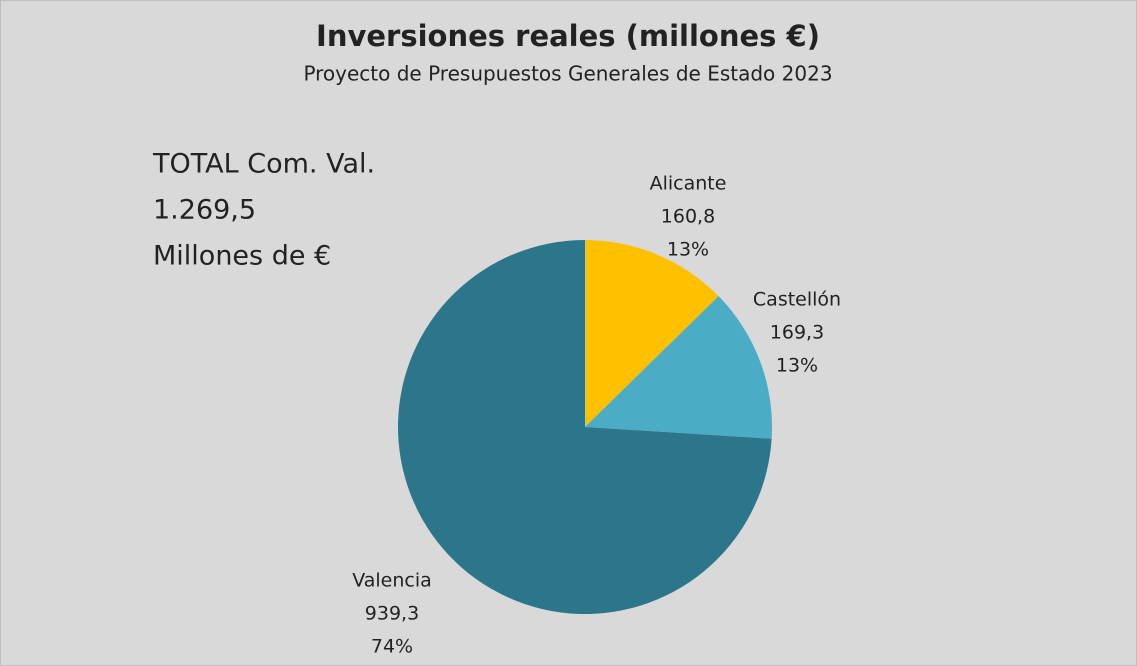  I want to click on chart-title: Inversiones reales (millones €), so click(568, 36).